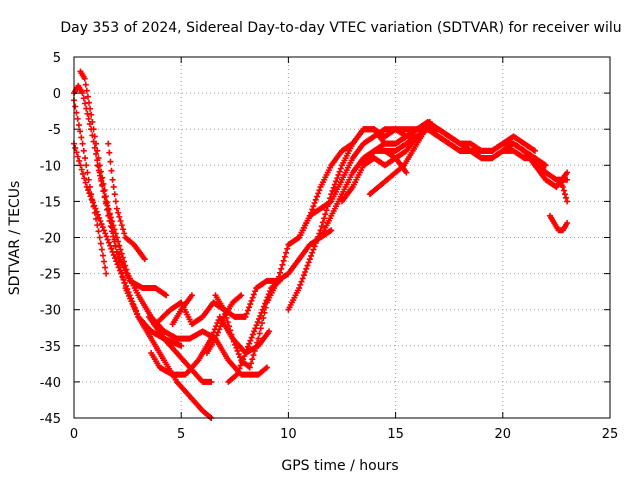 The image size is (640, 480). What do you see at coordinates (339, 466) in the screenshot?
I see `x-axis-label: GPS time / hours` at bounding box center [339, 466].